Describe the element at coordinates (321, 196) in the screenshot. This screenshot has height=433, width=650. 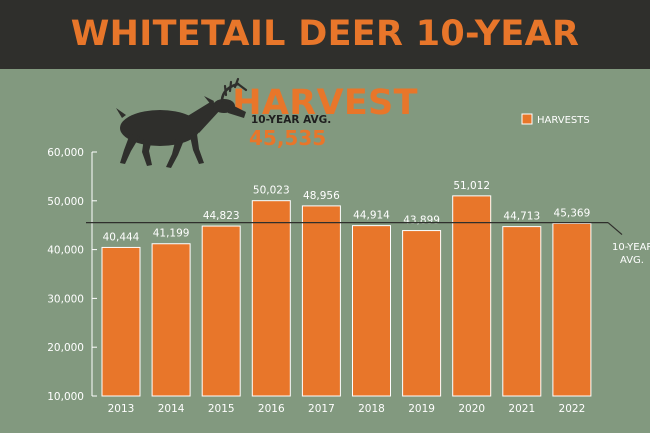
I see `bar-value-label: 48,956` at that location.